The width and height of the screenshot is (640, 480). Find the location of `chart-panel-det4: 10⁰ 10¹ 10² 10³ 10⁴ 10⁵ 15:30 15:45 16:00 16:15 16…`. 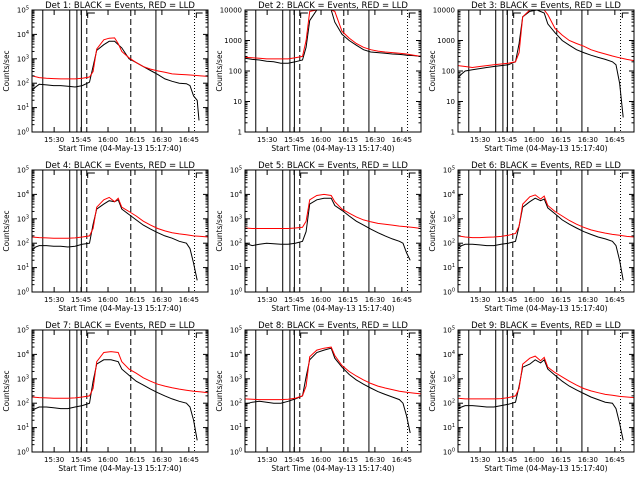

chart-panel-det4: 10⁰ 10¹ 10² 10³ 10⁴ 10⁵ 15:30 15:45 16:00 16:15 16… is located at coordinates (105, 237).